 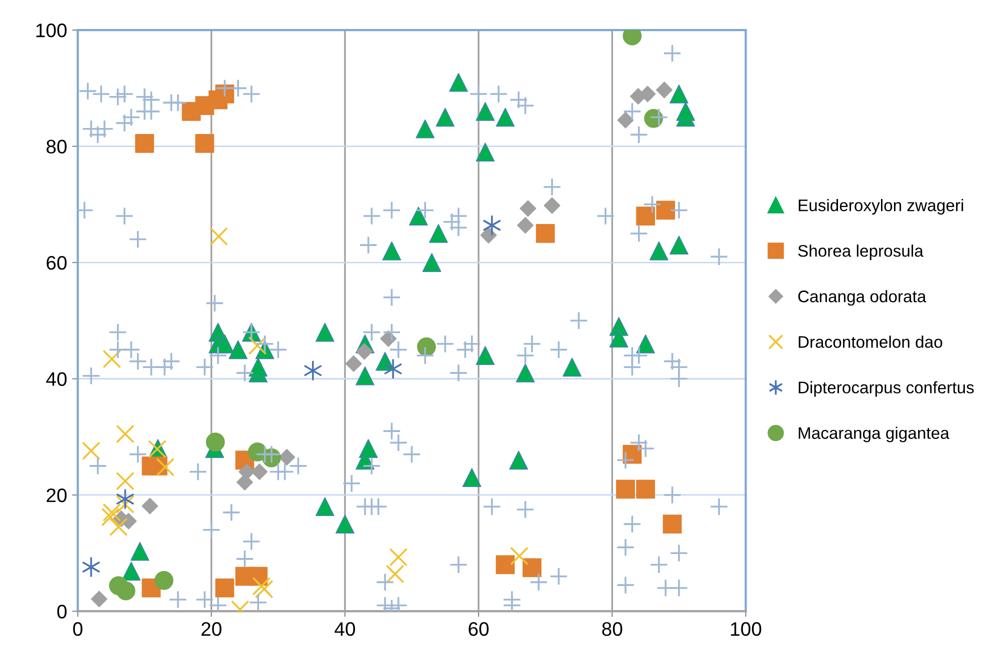 What do you see at coordinates (51, 31) in the screenshot?
I see `y-tick-label: 100` at bounding box center [51, 31].